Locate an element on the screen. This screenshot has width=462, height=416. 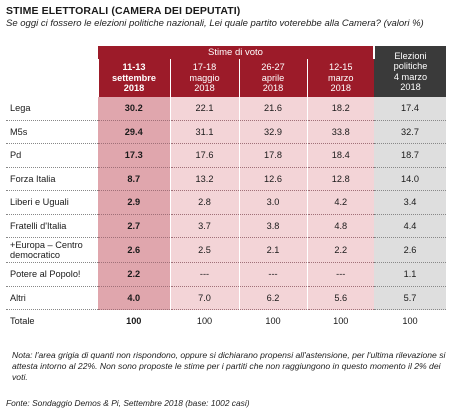
column-header: 12-15 marzo 2018 is located at coordinates (340, 78).